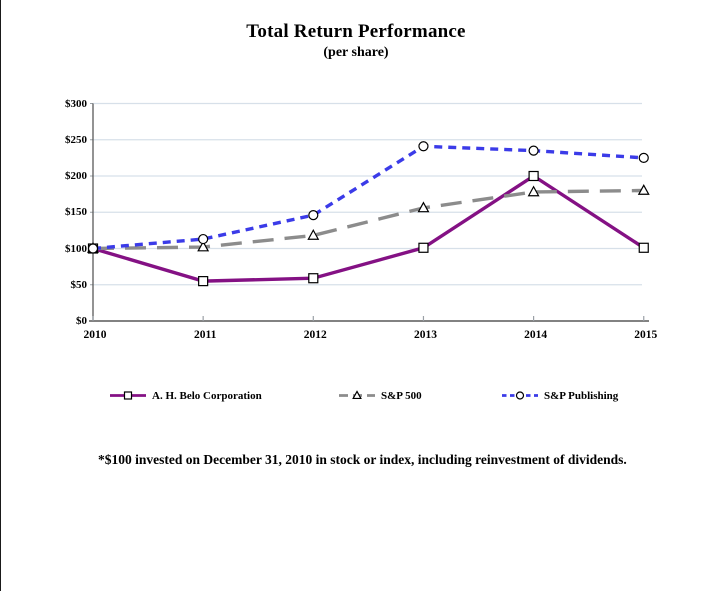 This screenshot has height=591, width=711. What do you see at coordinates (207, 395) in the screenshot?
I see `legend-label: A. H. Belo Corporation` at bounding box center [207, 395].